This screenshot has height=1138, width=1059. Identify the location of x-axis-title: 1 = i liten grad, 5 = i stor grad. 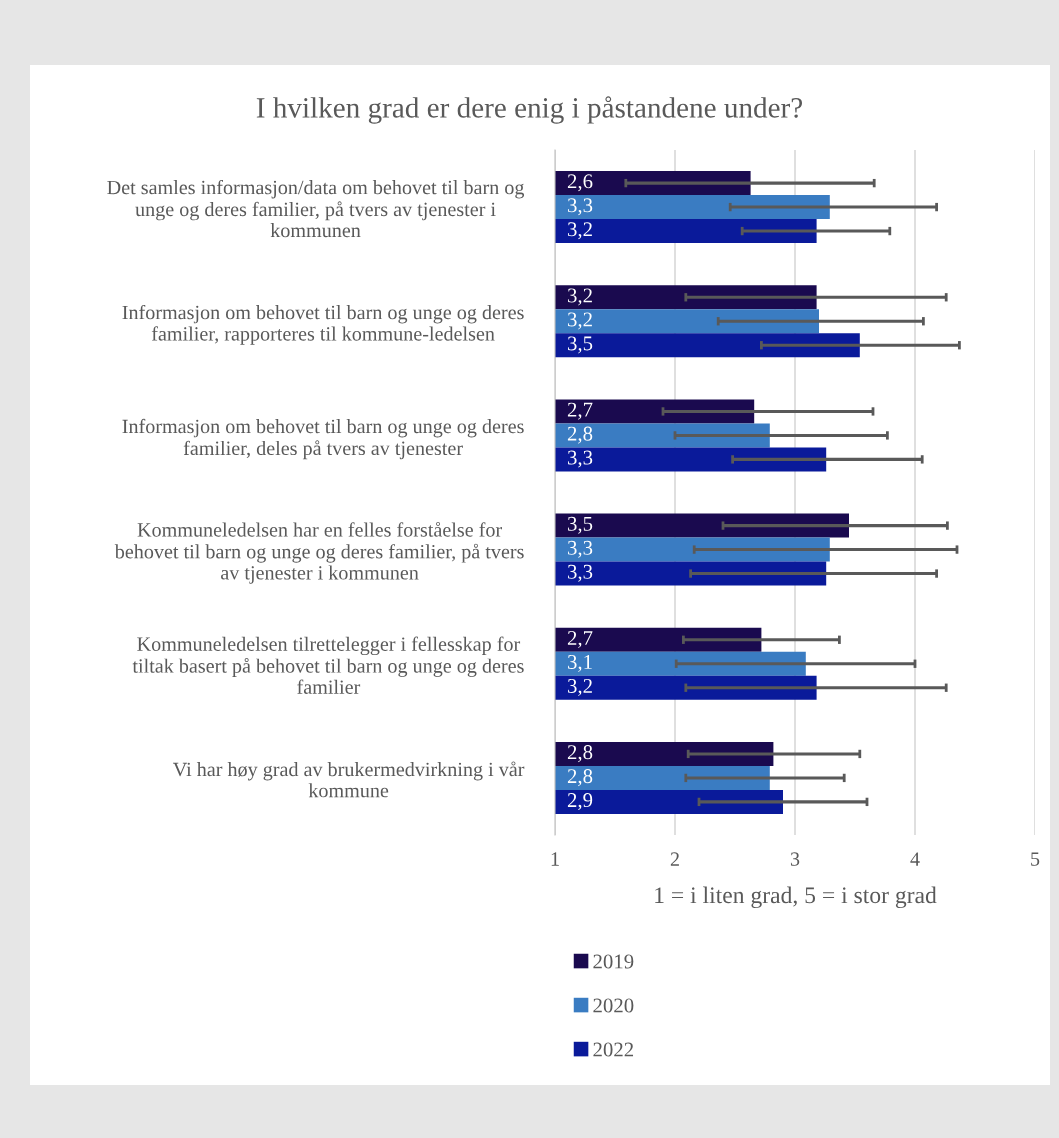
(796, 897).